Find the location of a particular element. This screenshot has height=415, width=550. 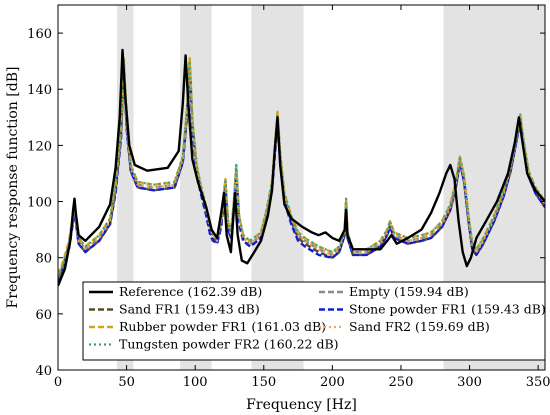

legend-entry: Sand FR2 (159.69 dB) is located at coordinates (404, 326).